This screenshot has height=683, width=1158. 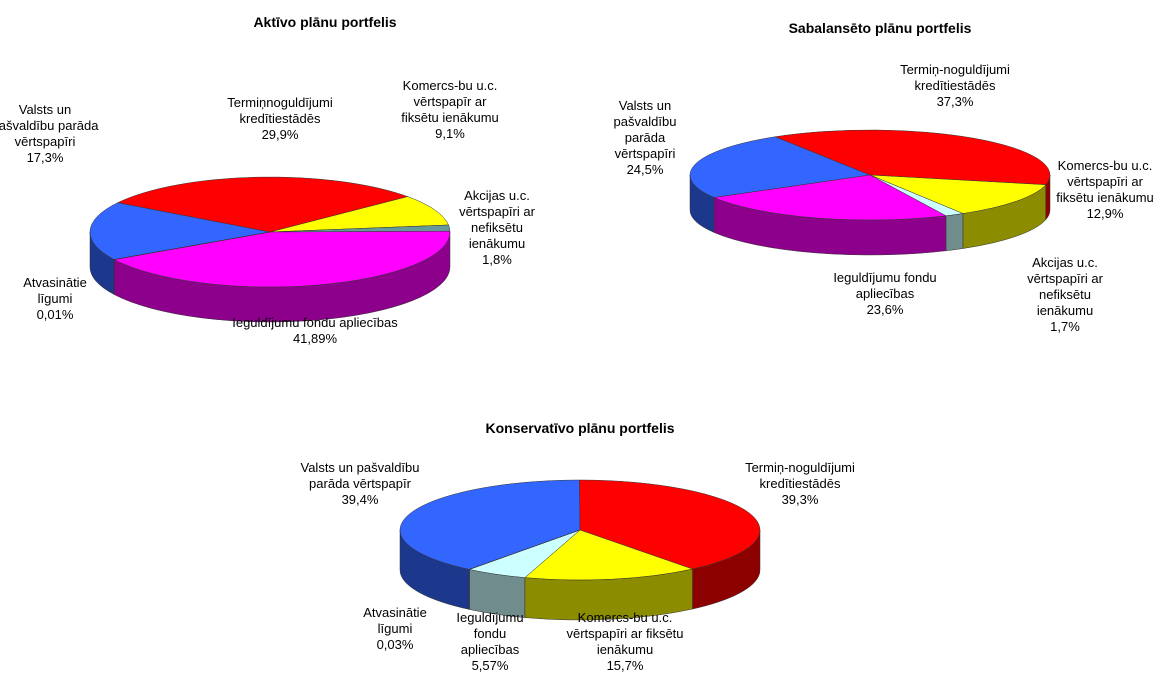 What do you see at coordinates (395, 644) in the screenshot?
I see `value-label: 0,03%` at bounding box center [395, 644].